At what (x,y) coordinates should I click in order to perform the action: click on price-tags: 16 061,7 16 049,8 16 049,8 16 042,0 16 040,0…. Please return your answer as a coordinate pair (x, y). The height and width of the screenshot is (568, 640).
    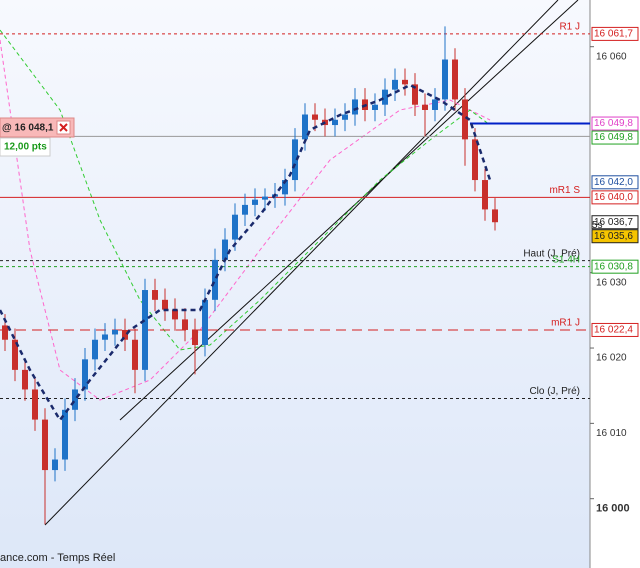
    Looking at the image, I should click on (615, 181).